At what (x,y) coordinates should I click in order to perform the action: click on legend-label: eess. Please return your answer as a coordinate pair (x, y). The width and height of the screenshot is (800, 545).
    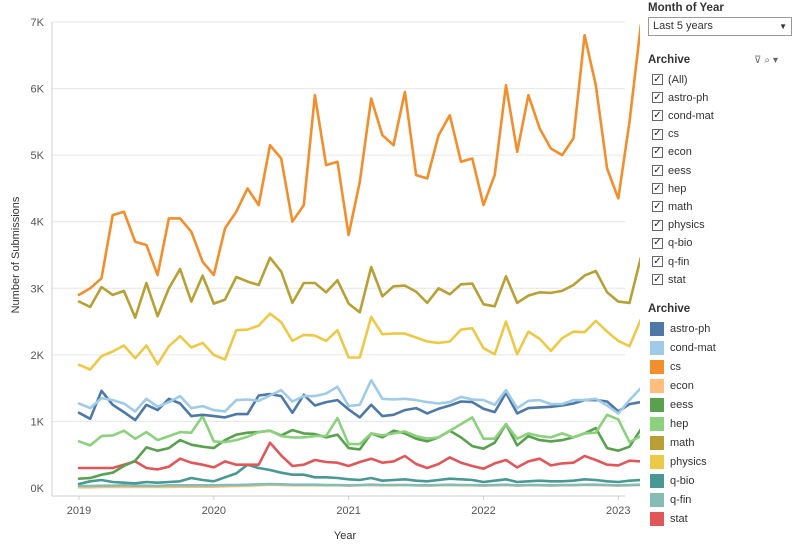
    Looking at the image, I should click on (682, 405).